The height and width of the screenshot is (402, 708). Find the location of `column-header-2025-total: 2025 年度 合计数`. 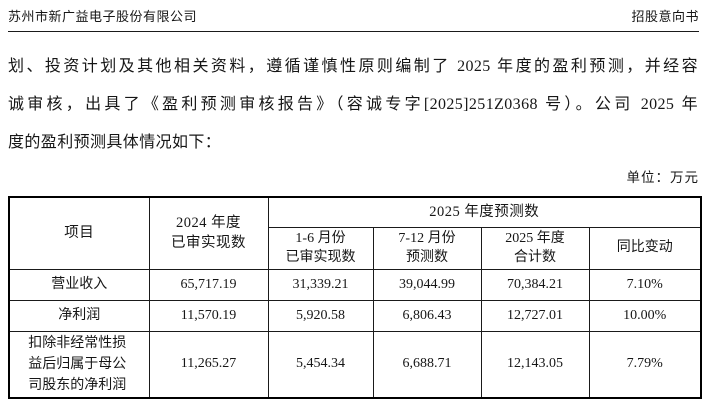

column-header-2025-total: 2025 年度 合计数 is located at coordinates (535, 248).